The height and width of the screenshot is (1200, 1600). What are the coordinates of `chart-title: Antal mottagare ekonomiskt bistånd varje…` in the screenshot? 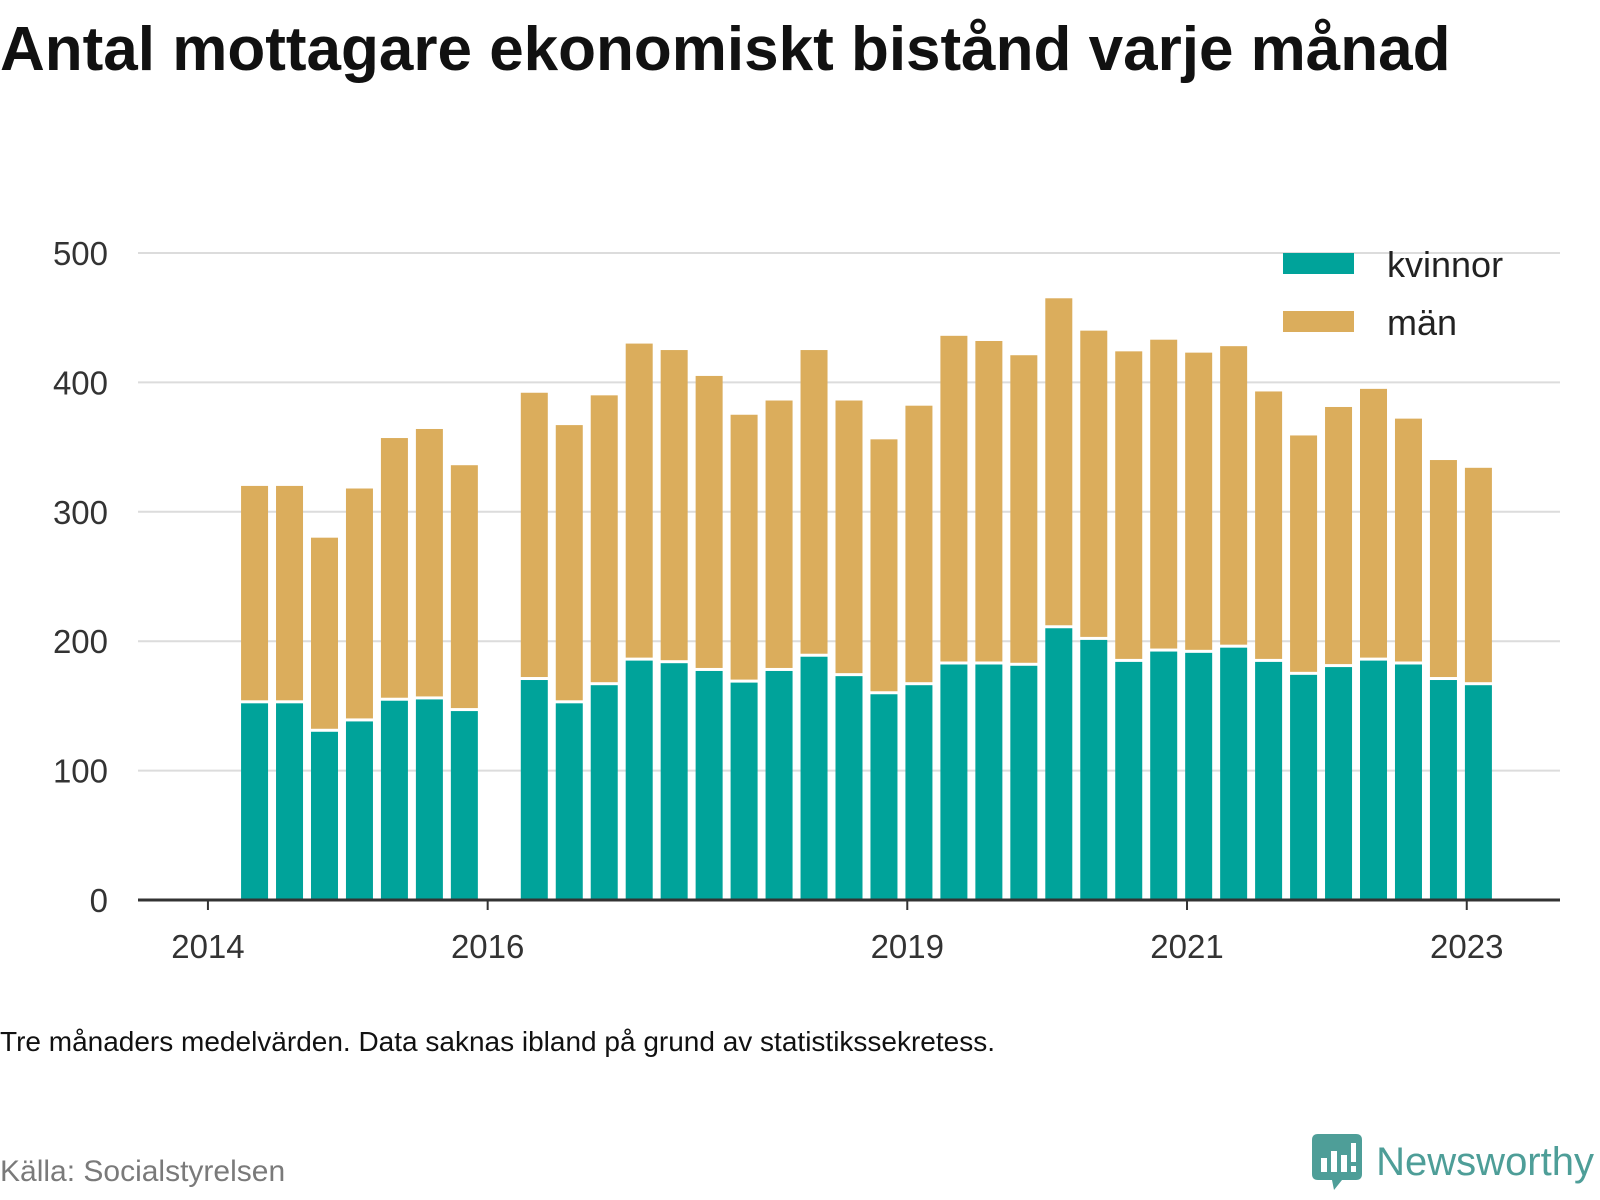 It's located at (725, 49).